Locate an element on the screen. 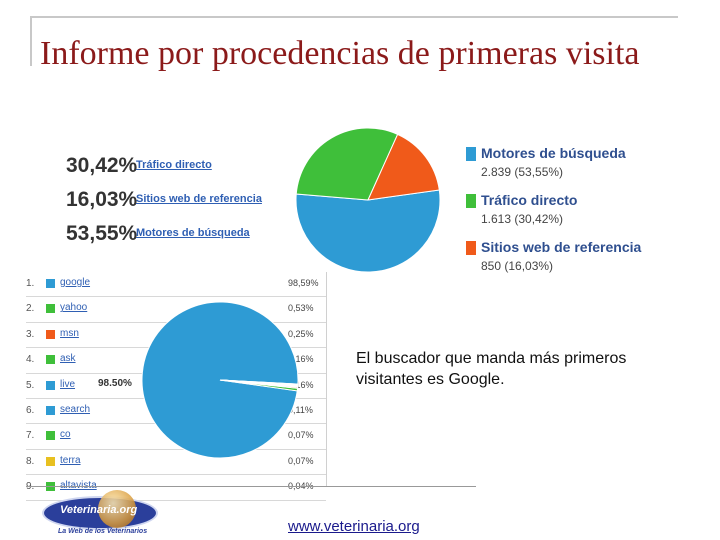 Image resolution: width=720 pixels, height=540 pixels. row-engine-link: yahoo is located at coordinates (74, 308).